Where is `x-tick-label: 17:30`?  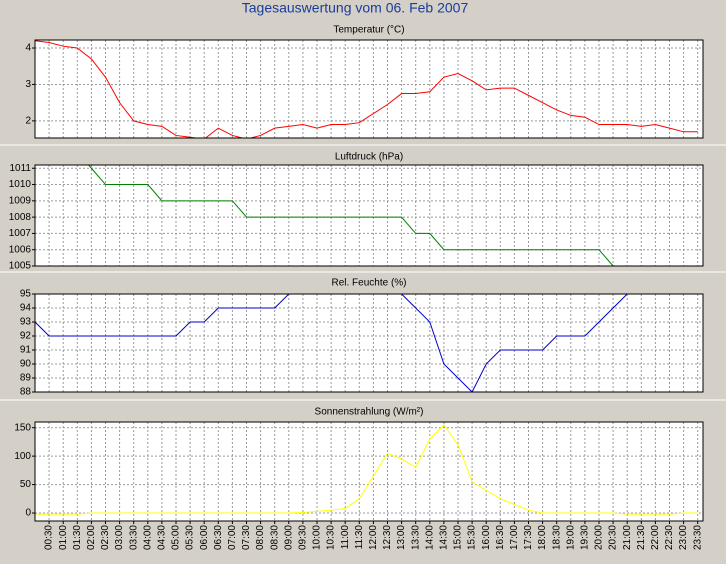 x-tick-label: 17:30 is located at coordinates (528, 537).